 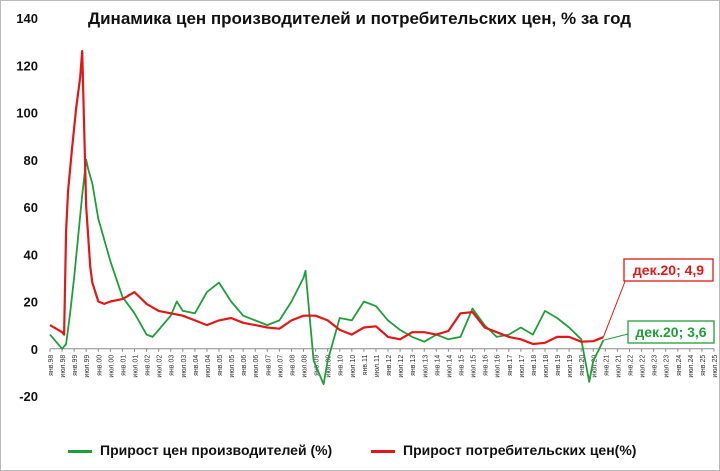 I want to click on x-tick-label: янв.07, so click(x=268, y=365).